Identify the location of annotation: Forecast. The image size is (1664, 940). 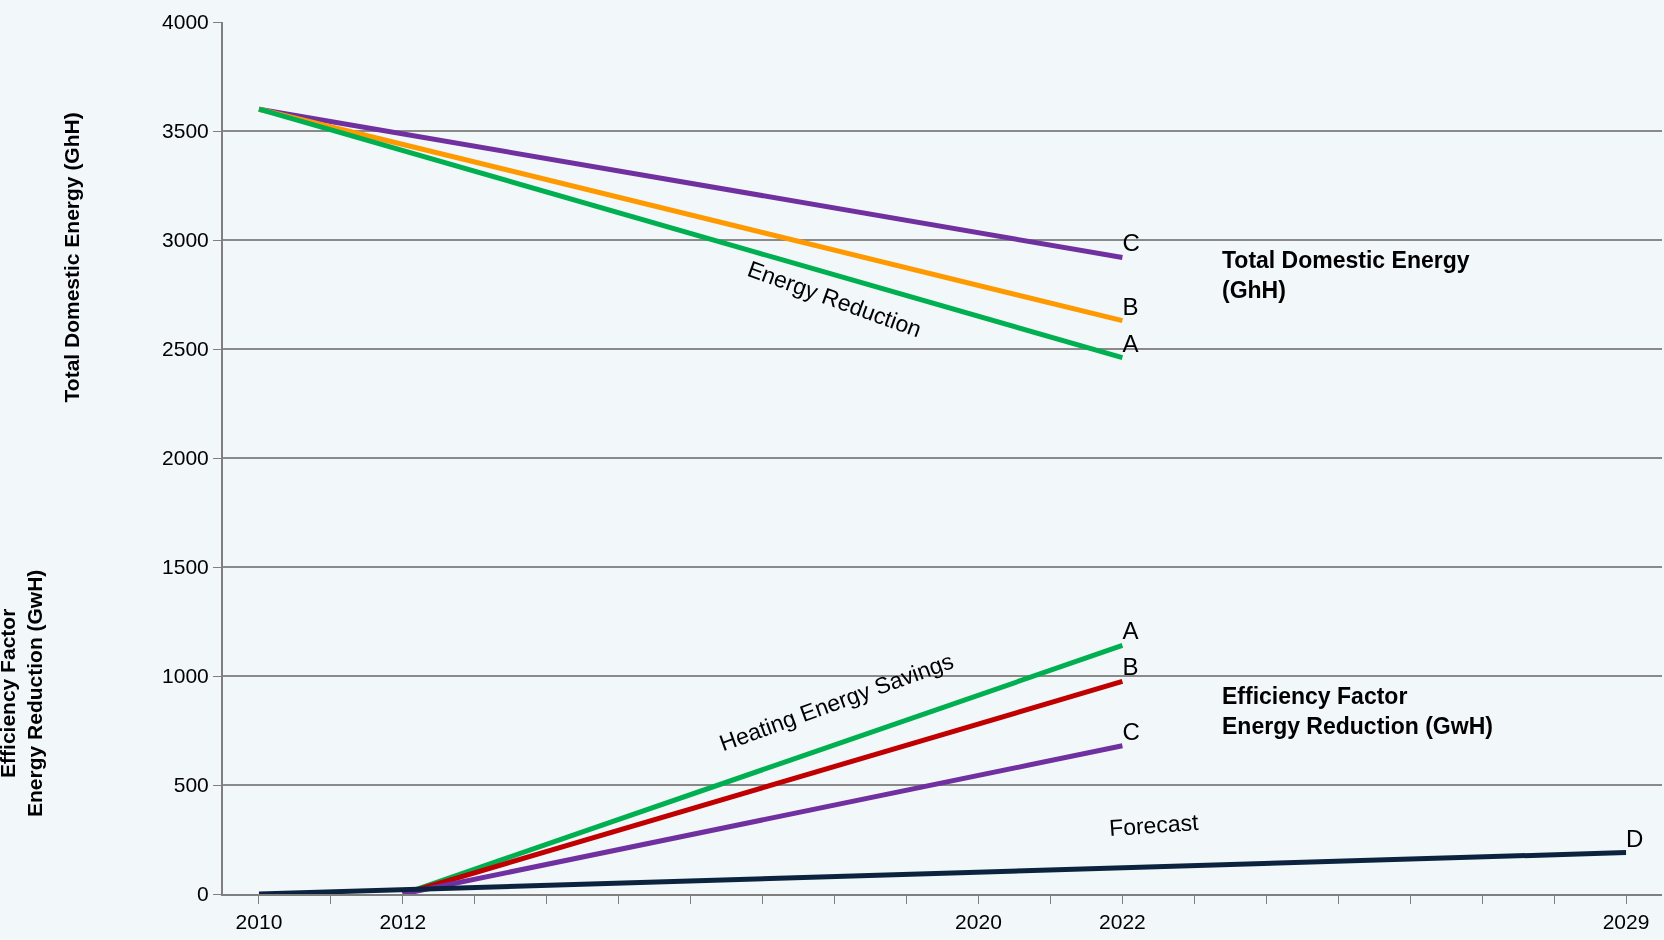
(1154, 825).